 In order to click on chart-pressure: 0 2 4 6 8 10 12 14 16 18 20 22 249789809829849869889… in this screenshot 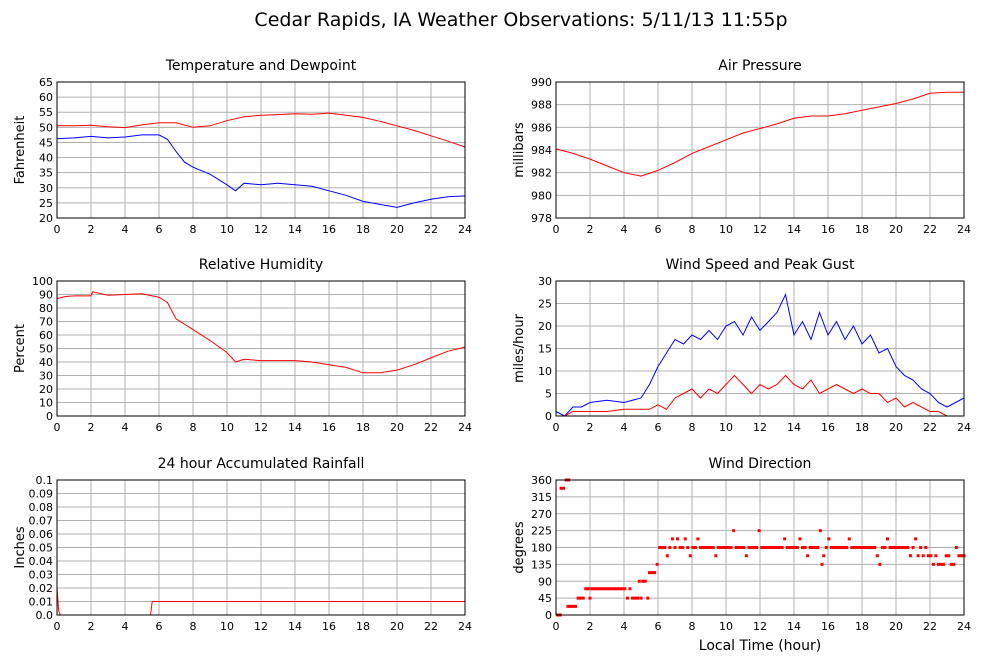, I will do `click(741, 147)`.